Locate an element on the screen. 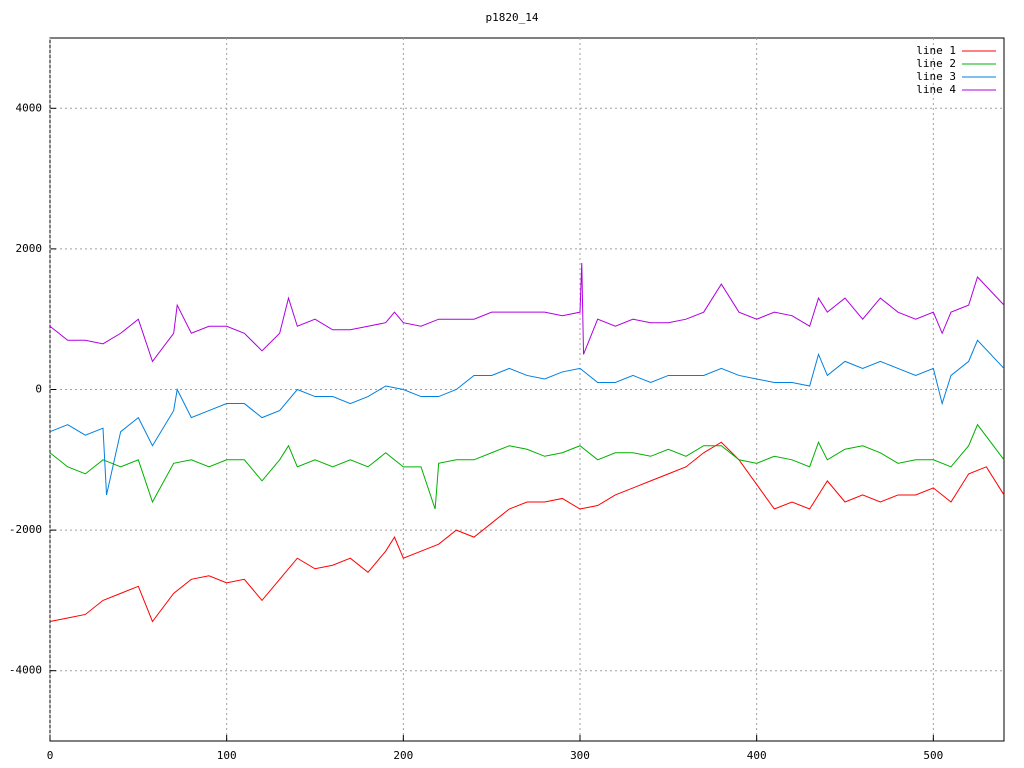 This screenshot has width=1024, height=768. legend-label: line 3 is located at coordinates (936, 76).